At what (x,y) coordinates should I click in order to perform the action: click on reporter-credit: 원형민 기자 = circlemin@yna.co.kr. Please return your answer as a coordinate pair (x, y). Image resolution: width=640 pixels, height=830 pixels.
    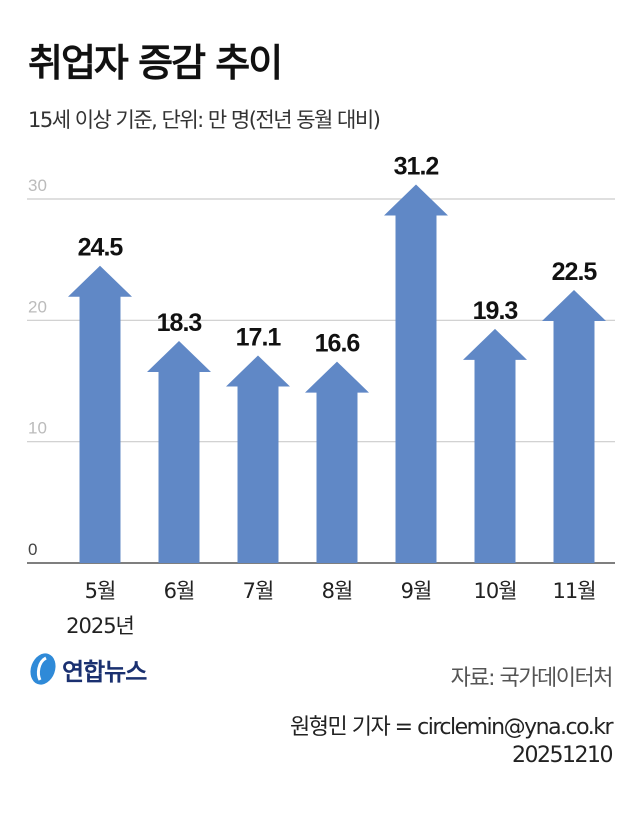
    Looking at the image, I should click on (452, 727).